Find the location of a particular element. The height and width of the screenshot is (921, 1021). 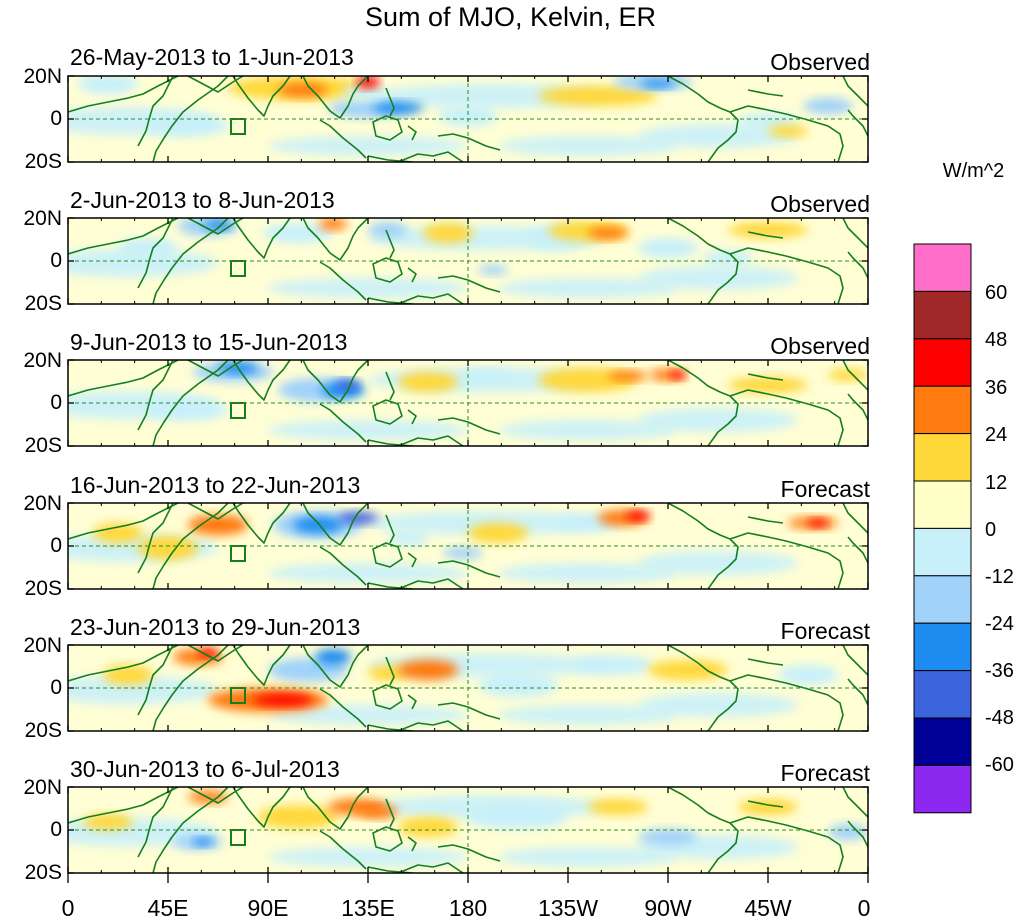

panel-1-lat-20s: 20S is located at coordinates (43, 161).